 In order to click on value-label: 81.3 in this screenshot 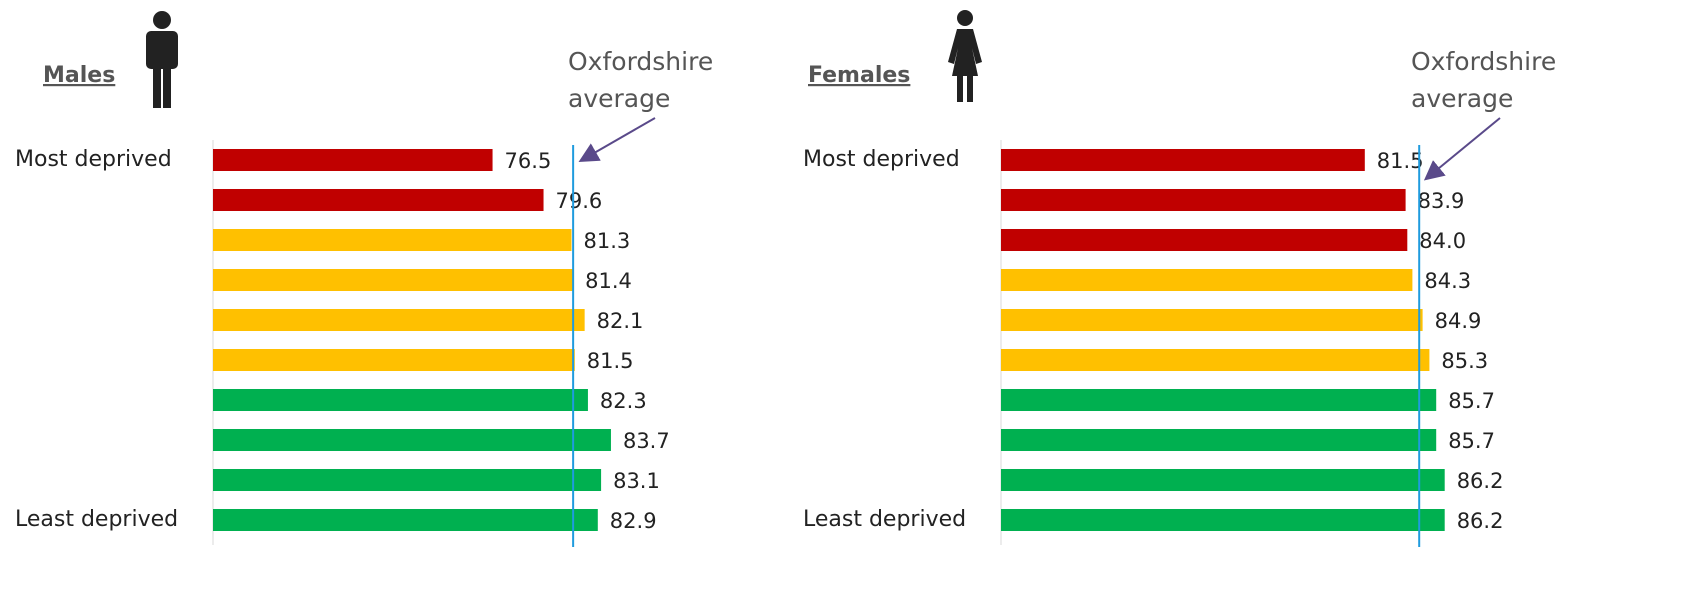, I will do `click(606, 241)`.